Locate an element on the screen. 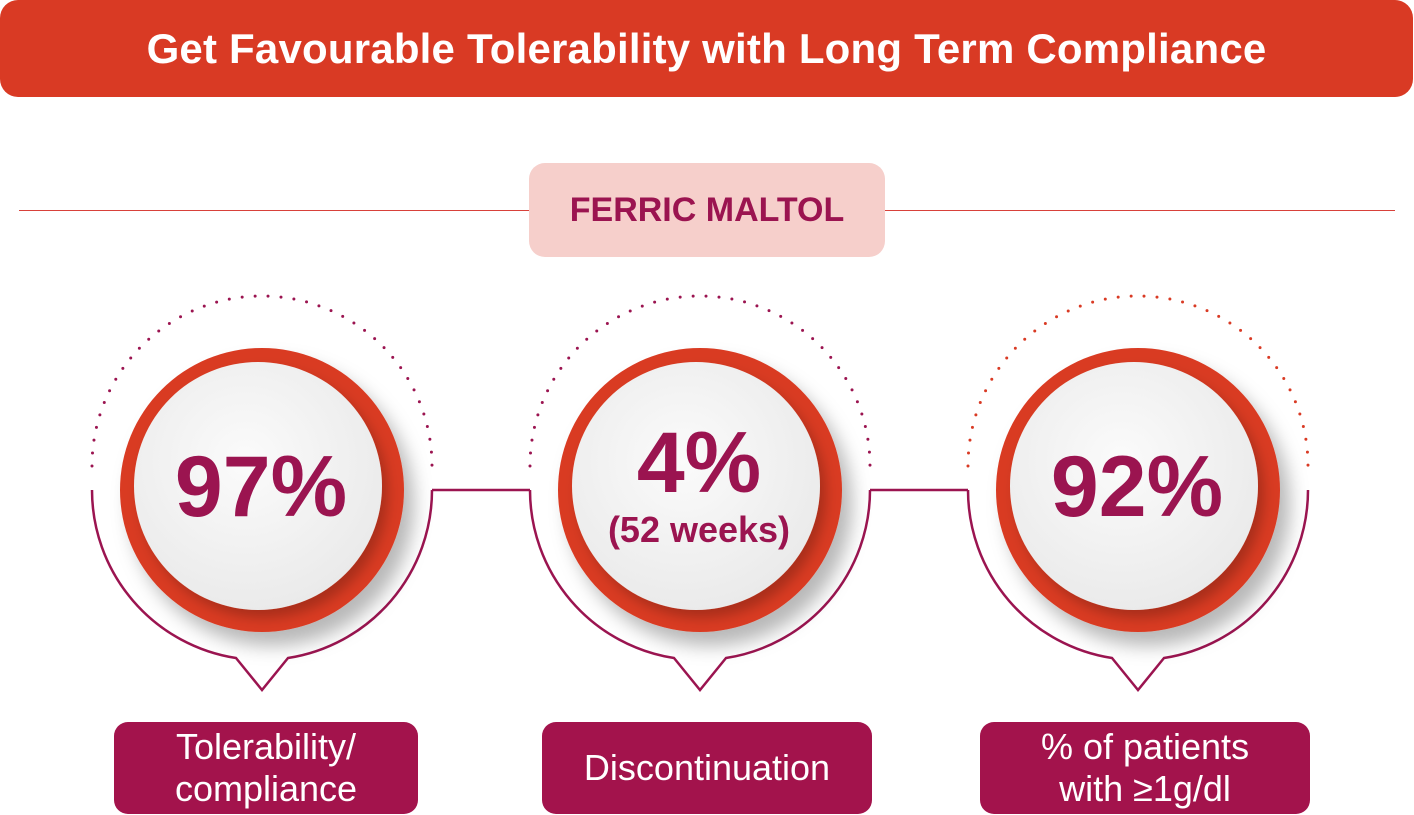  stat-value-discontinuation: 4% (52 weeks) is located at coordinates (699, 484).